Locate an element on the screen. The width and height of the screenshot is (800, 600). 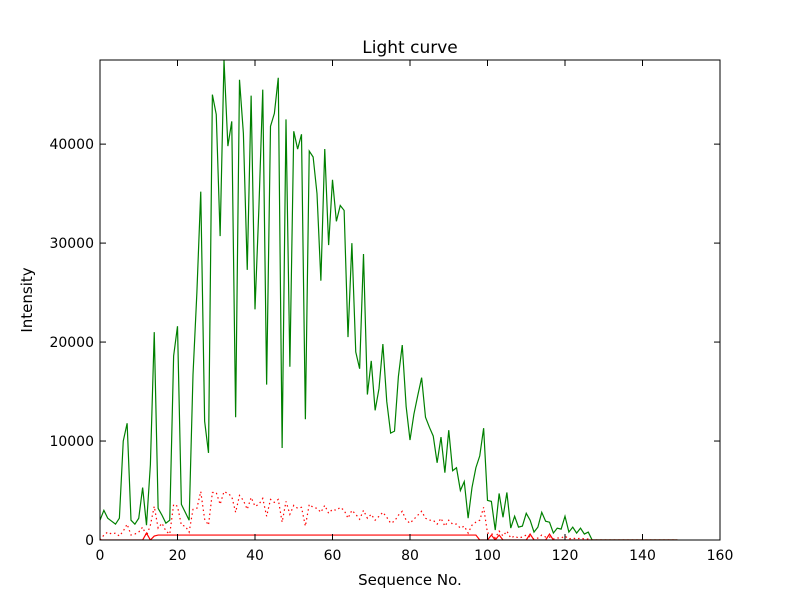
y-axis-title: Intensity is located at coordinates (27, 299).